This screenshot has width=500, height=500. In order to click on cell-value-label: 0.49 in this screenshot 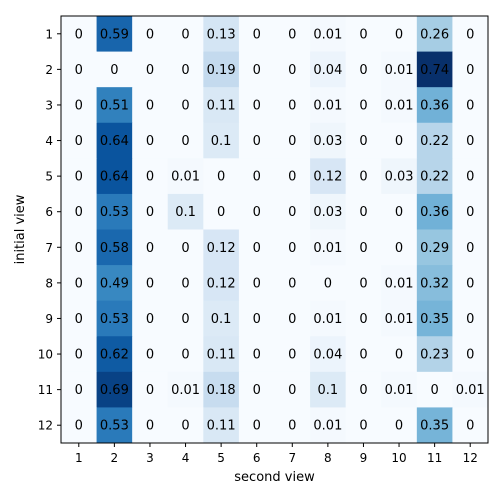, I will do `click(114, 283)`.